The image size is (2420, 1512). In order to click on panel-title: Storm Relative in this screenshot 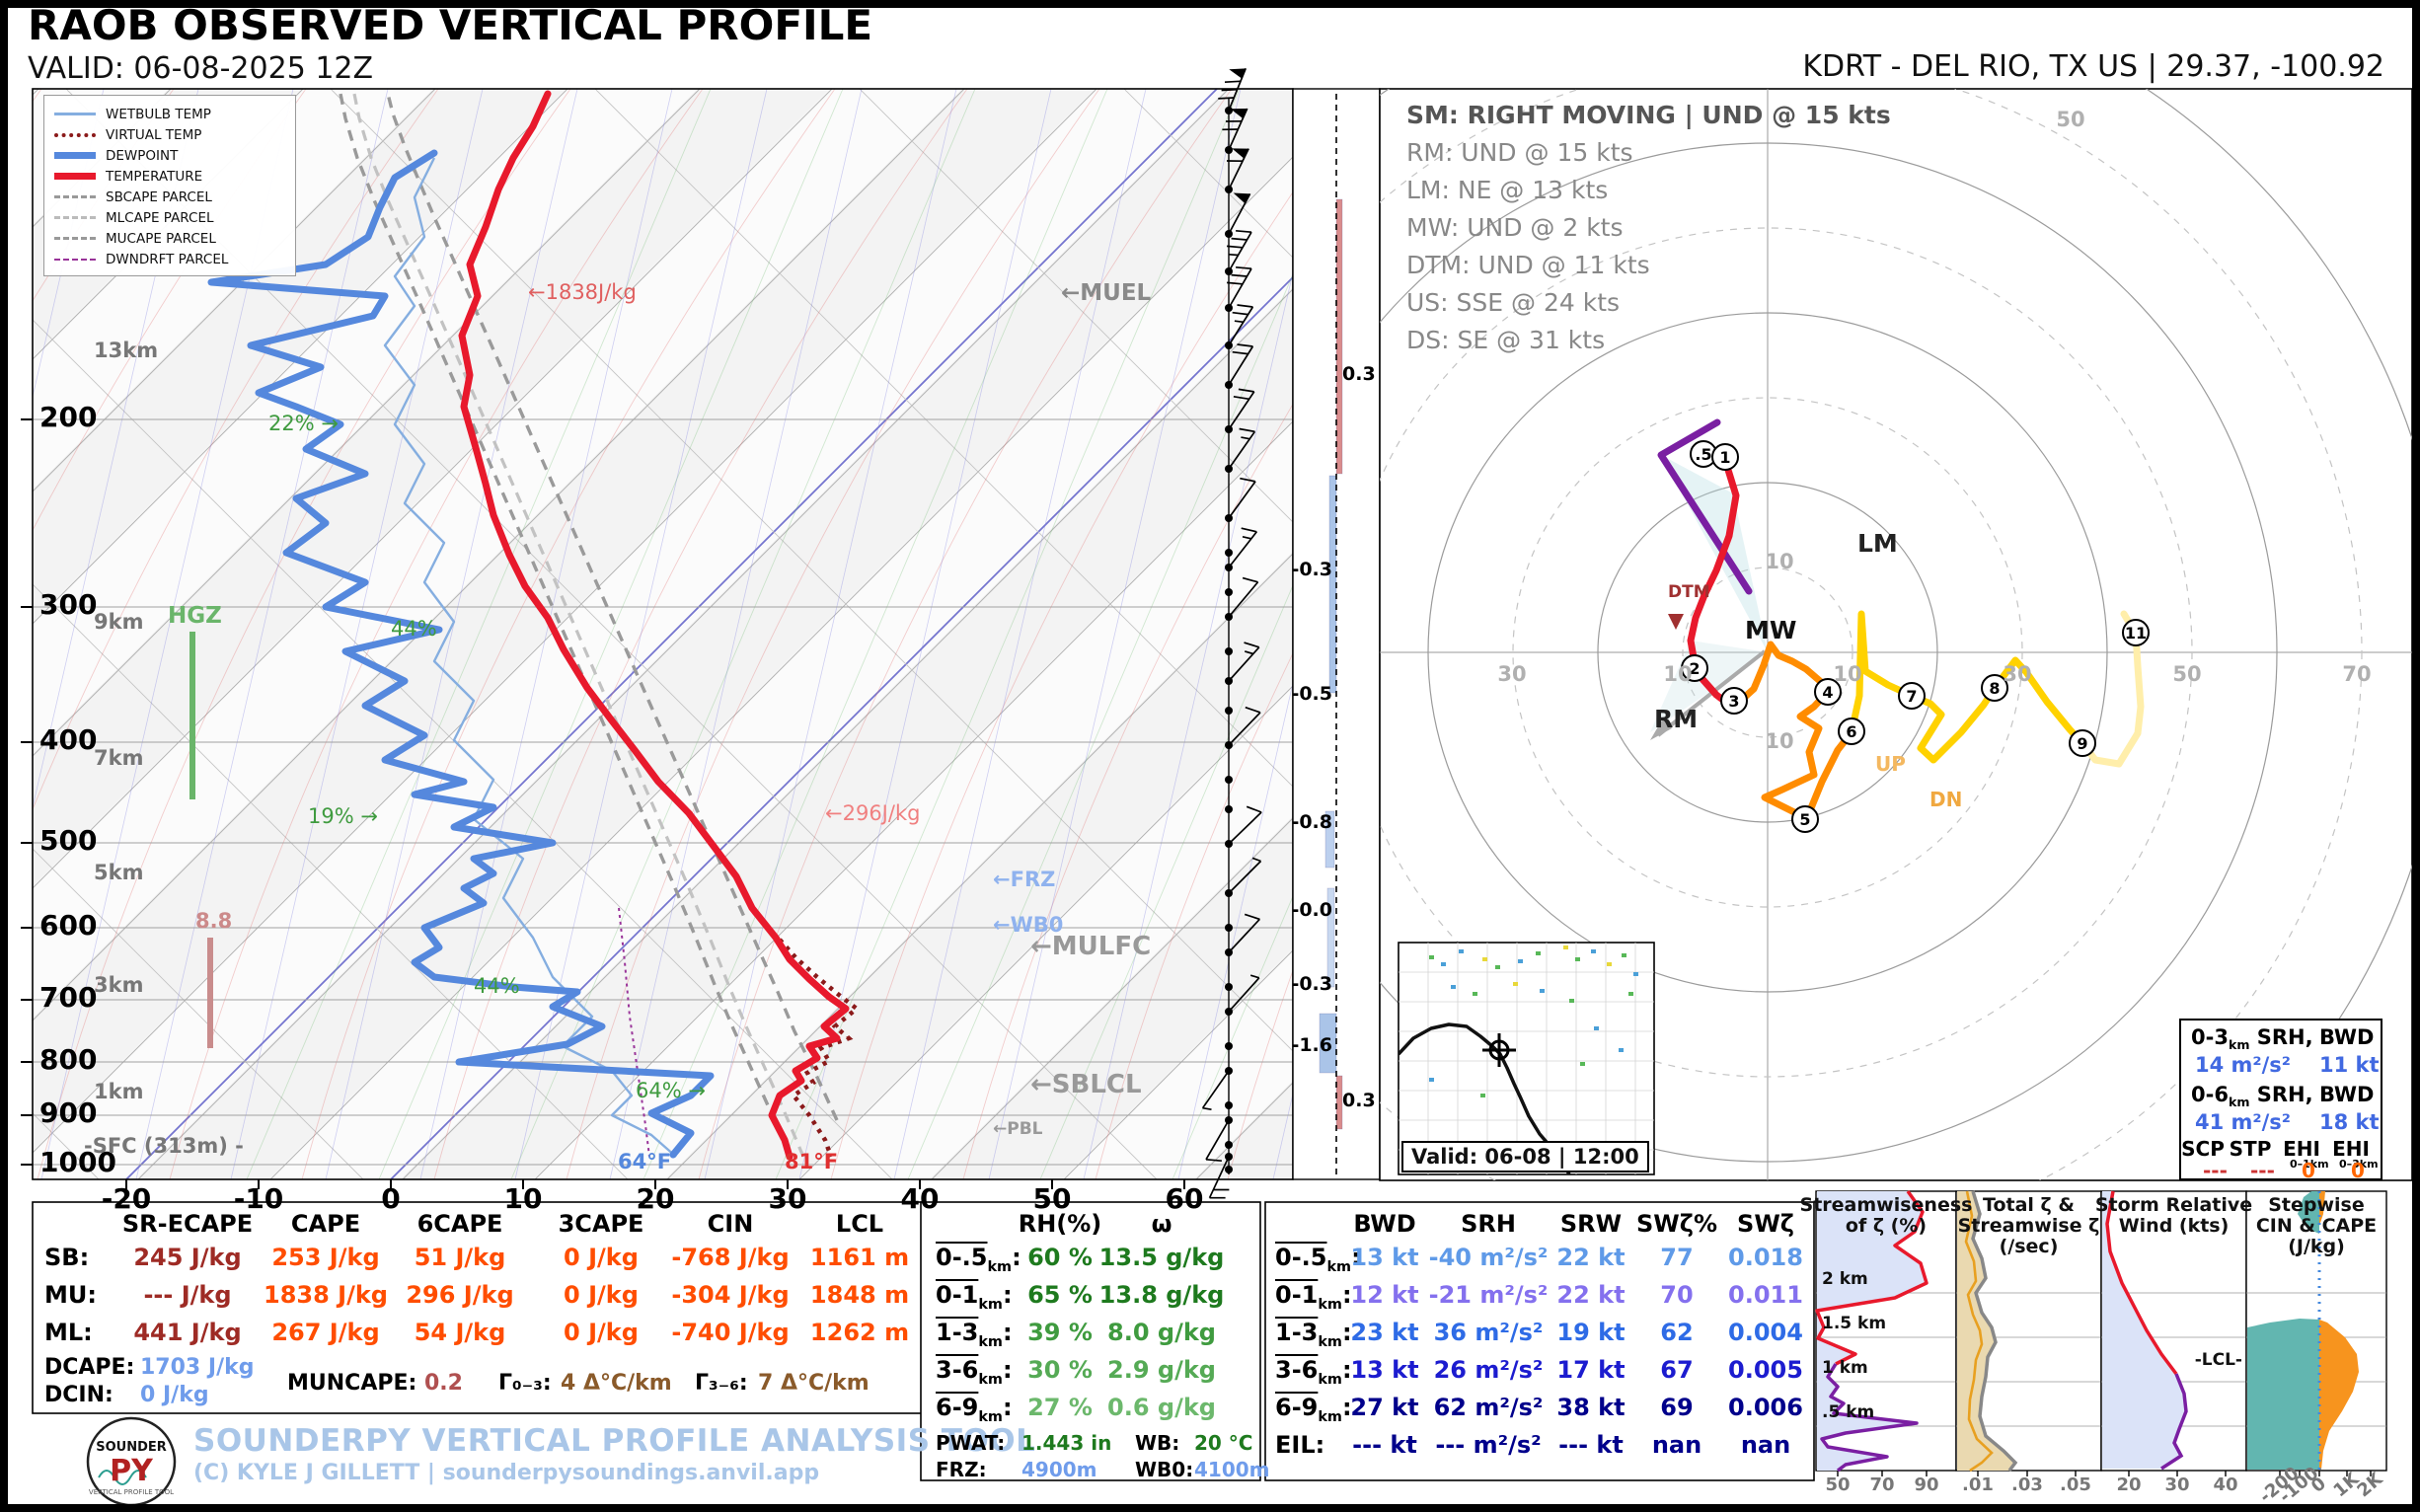, I will do `click(2174, 1205)`.